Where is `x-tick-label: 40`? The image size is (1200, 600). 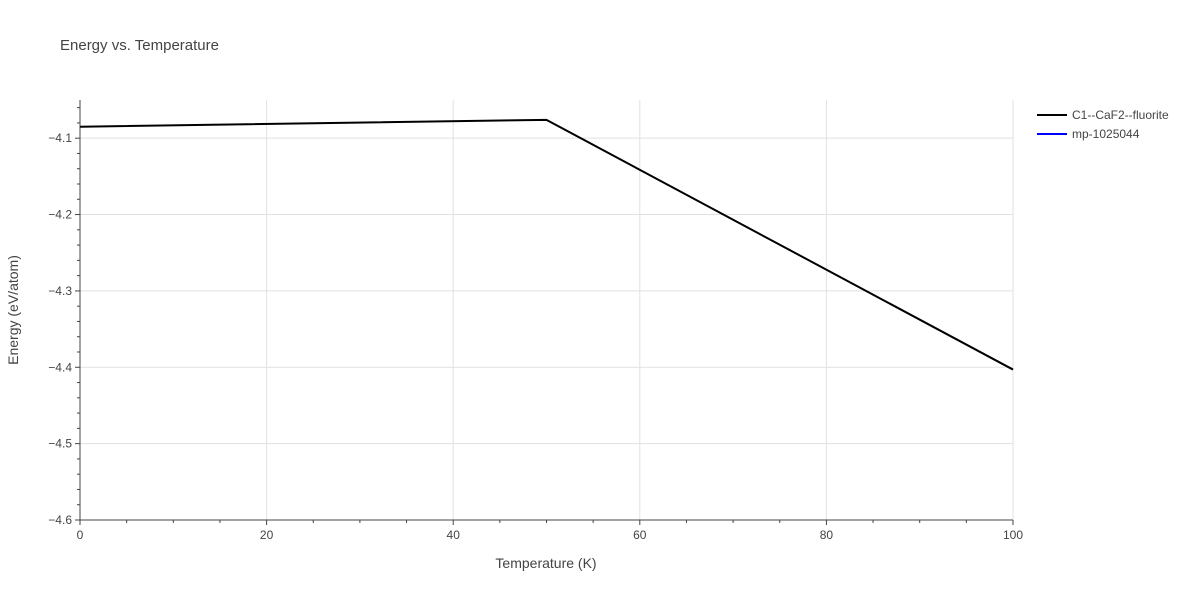
x-tick-label: 40 is located at coordinates (454, 535).